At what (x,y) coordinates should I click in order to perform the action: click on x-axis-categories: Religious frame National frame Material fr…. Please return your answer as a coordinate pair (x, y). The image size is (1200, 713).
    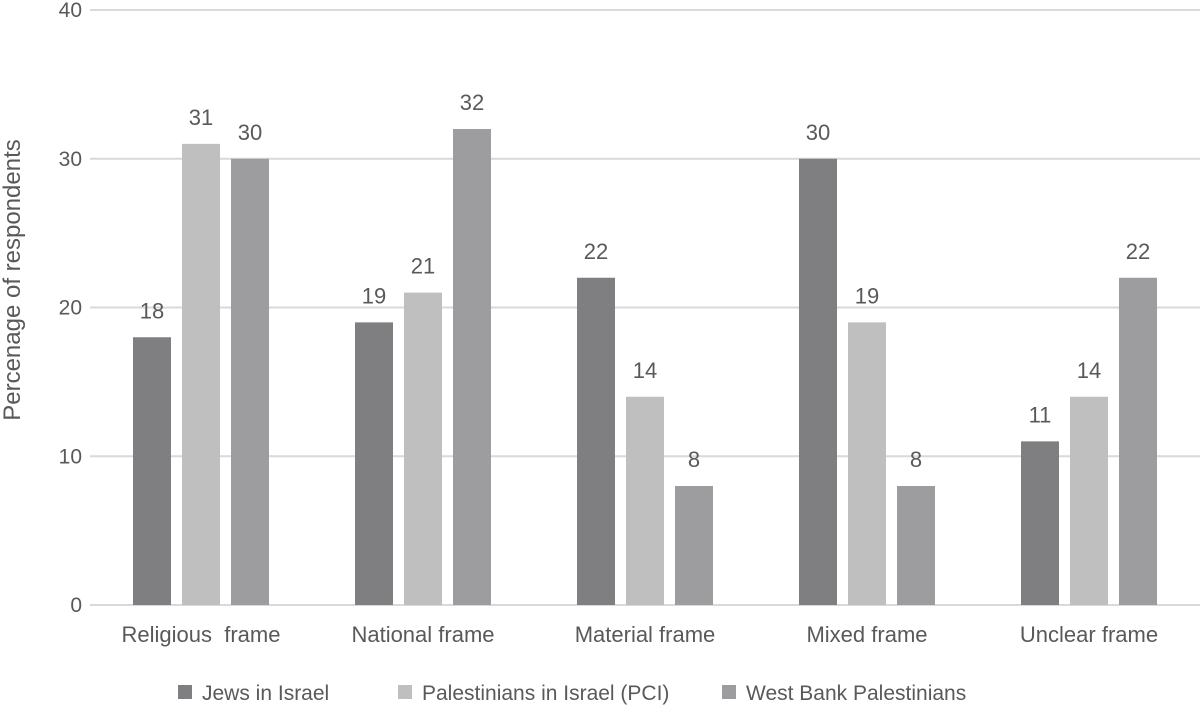
    Looking at the image, I should click on (640, 634).